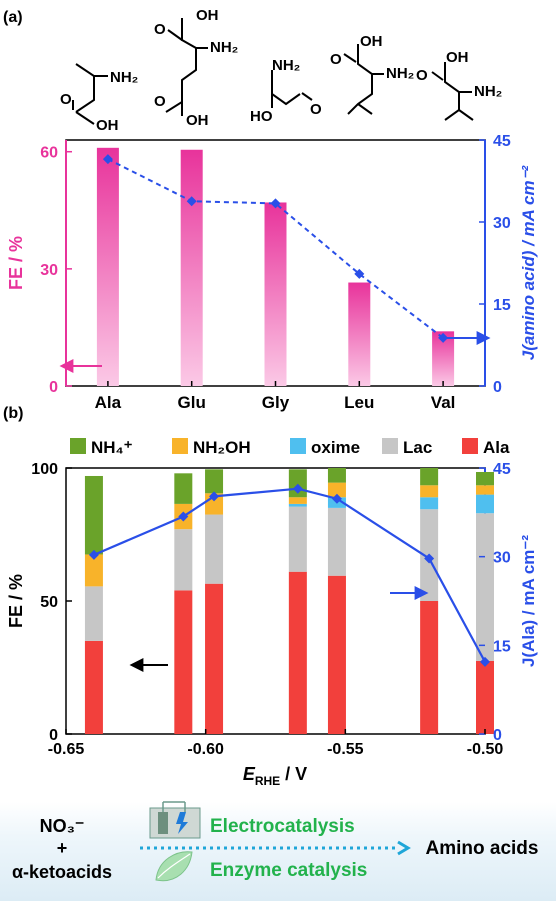 This screenshot has width=556, height=901. What do you see at coordinates (275, 203) in the screenshot?
I see `a-j-point-Gly` at bounding box center [275, 203].